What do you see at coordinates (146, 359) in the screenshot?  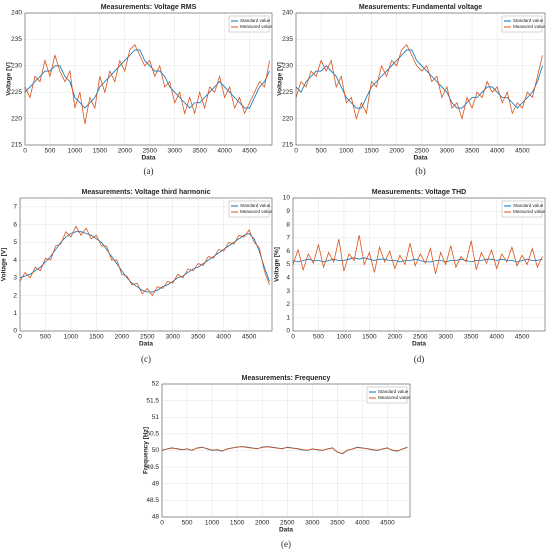 I see `caption: (c)` at bounding box center [146, 359].